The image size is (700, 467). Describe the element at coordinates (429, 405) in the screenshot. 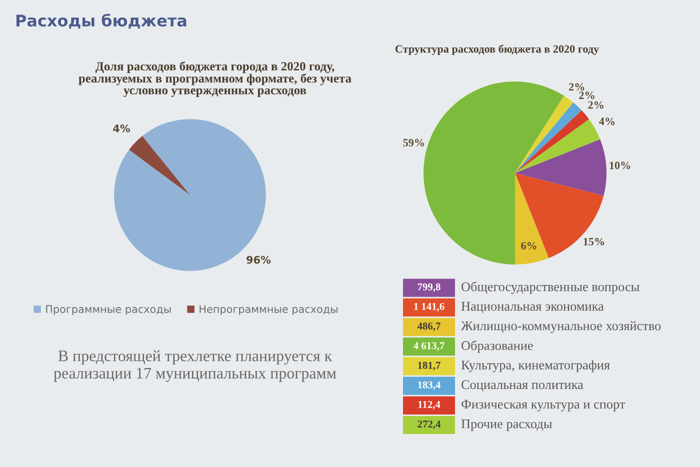

I see `text: 112,4` at that location.